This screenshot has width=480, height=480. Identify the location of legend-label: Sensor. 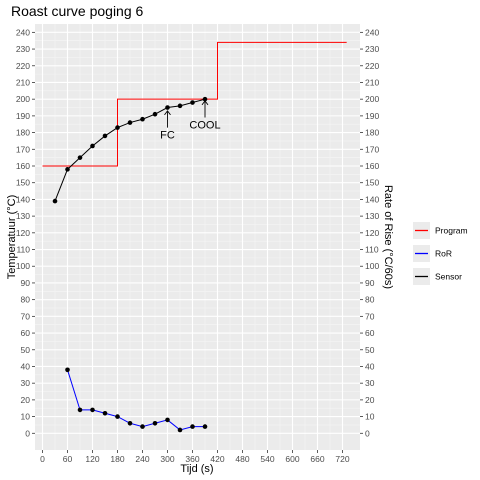
(448, 277).